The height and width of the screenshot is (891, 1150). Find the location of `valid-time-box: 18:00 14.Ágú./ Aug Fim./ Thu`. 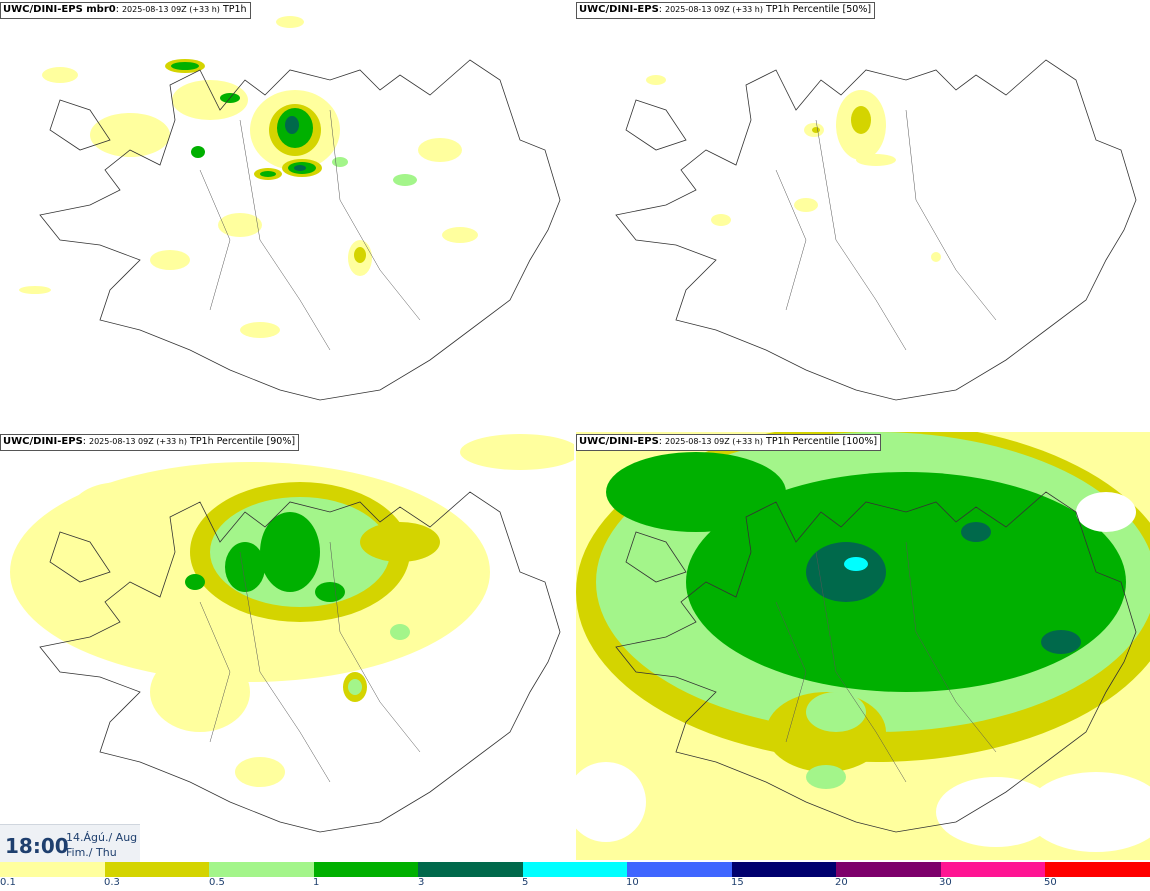

valid-time-box: 18:00 14.Ágú./ Aug Fim./ Thu is located at coordinates (70, 843).